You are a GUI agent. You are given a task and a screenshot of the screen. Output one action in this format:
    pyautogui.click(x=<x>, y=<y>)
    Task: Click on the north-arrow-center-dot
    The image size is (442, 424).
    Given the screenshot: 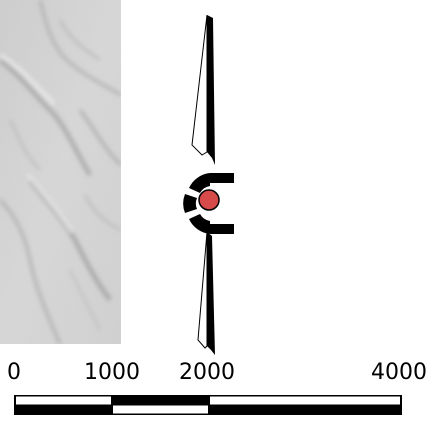 What is the action you would take?
    pyautogui.click(x=209, y=200)
    